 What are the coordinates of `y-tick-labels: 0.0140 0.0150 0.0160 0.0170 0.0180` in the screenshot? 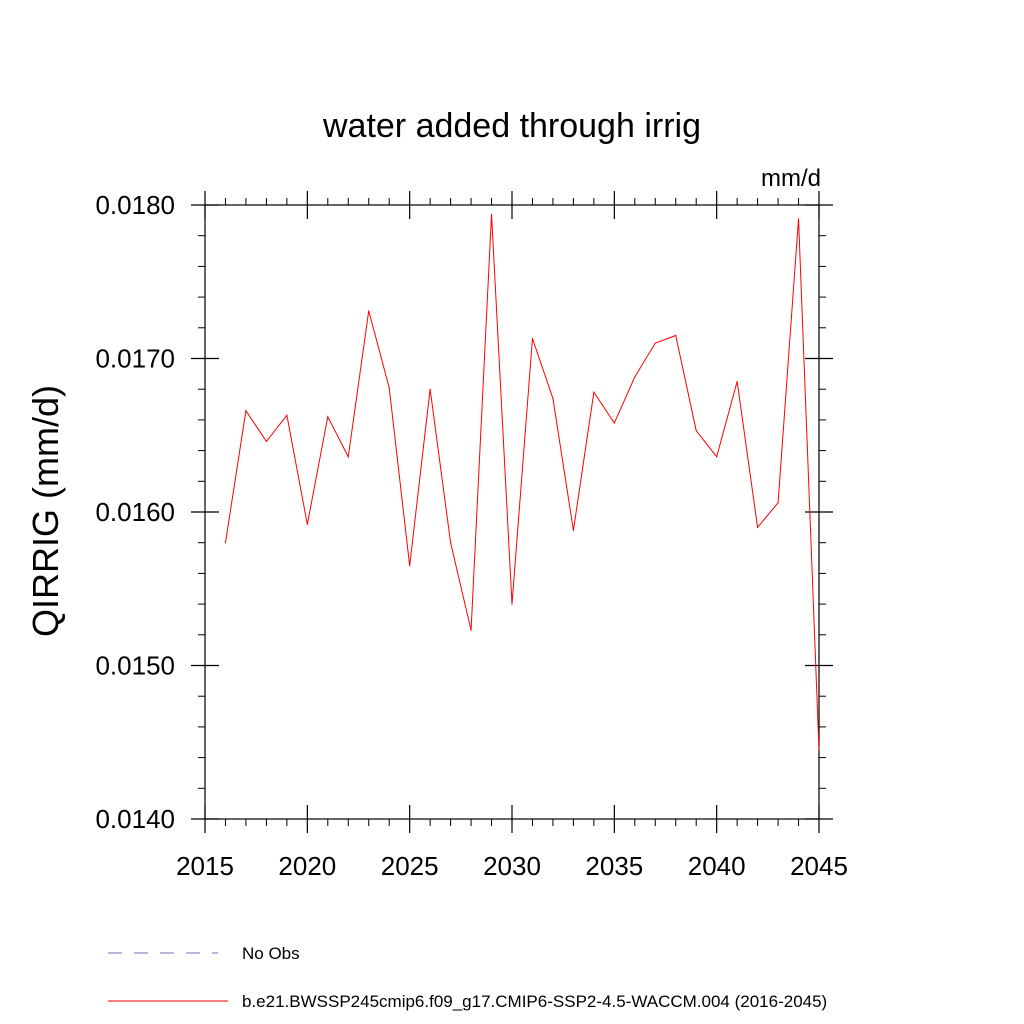 It's located at (135, 512).